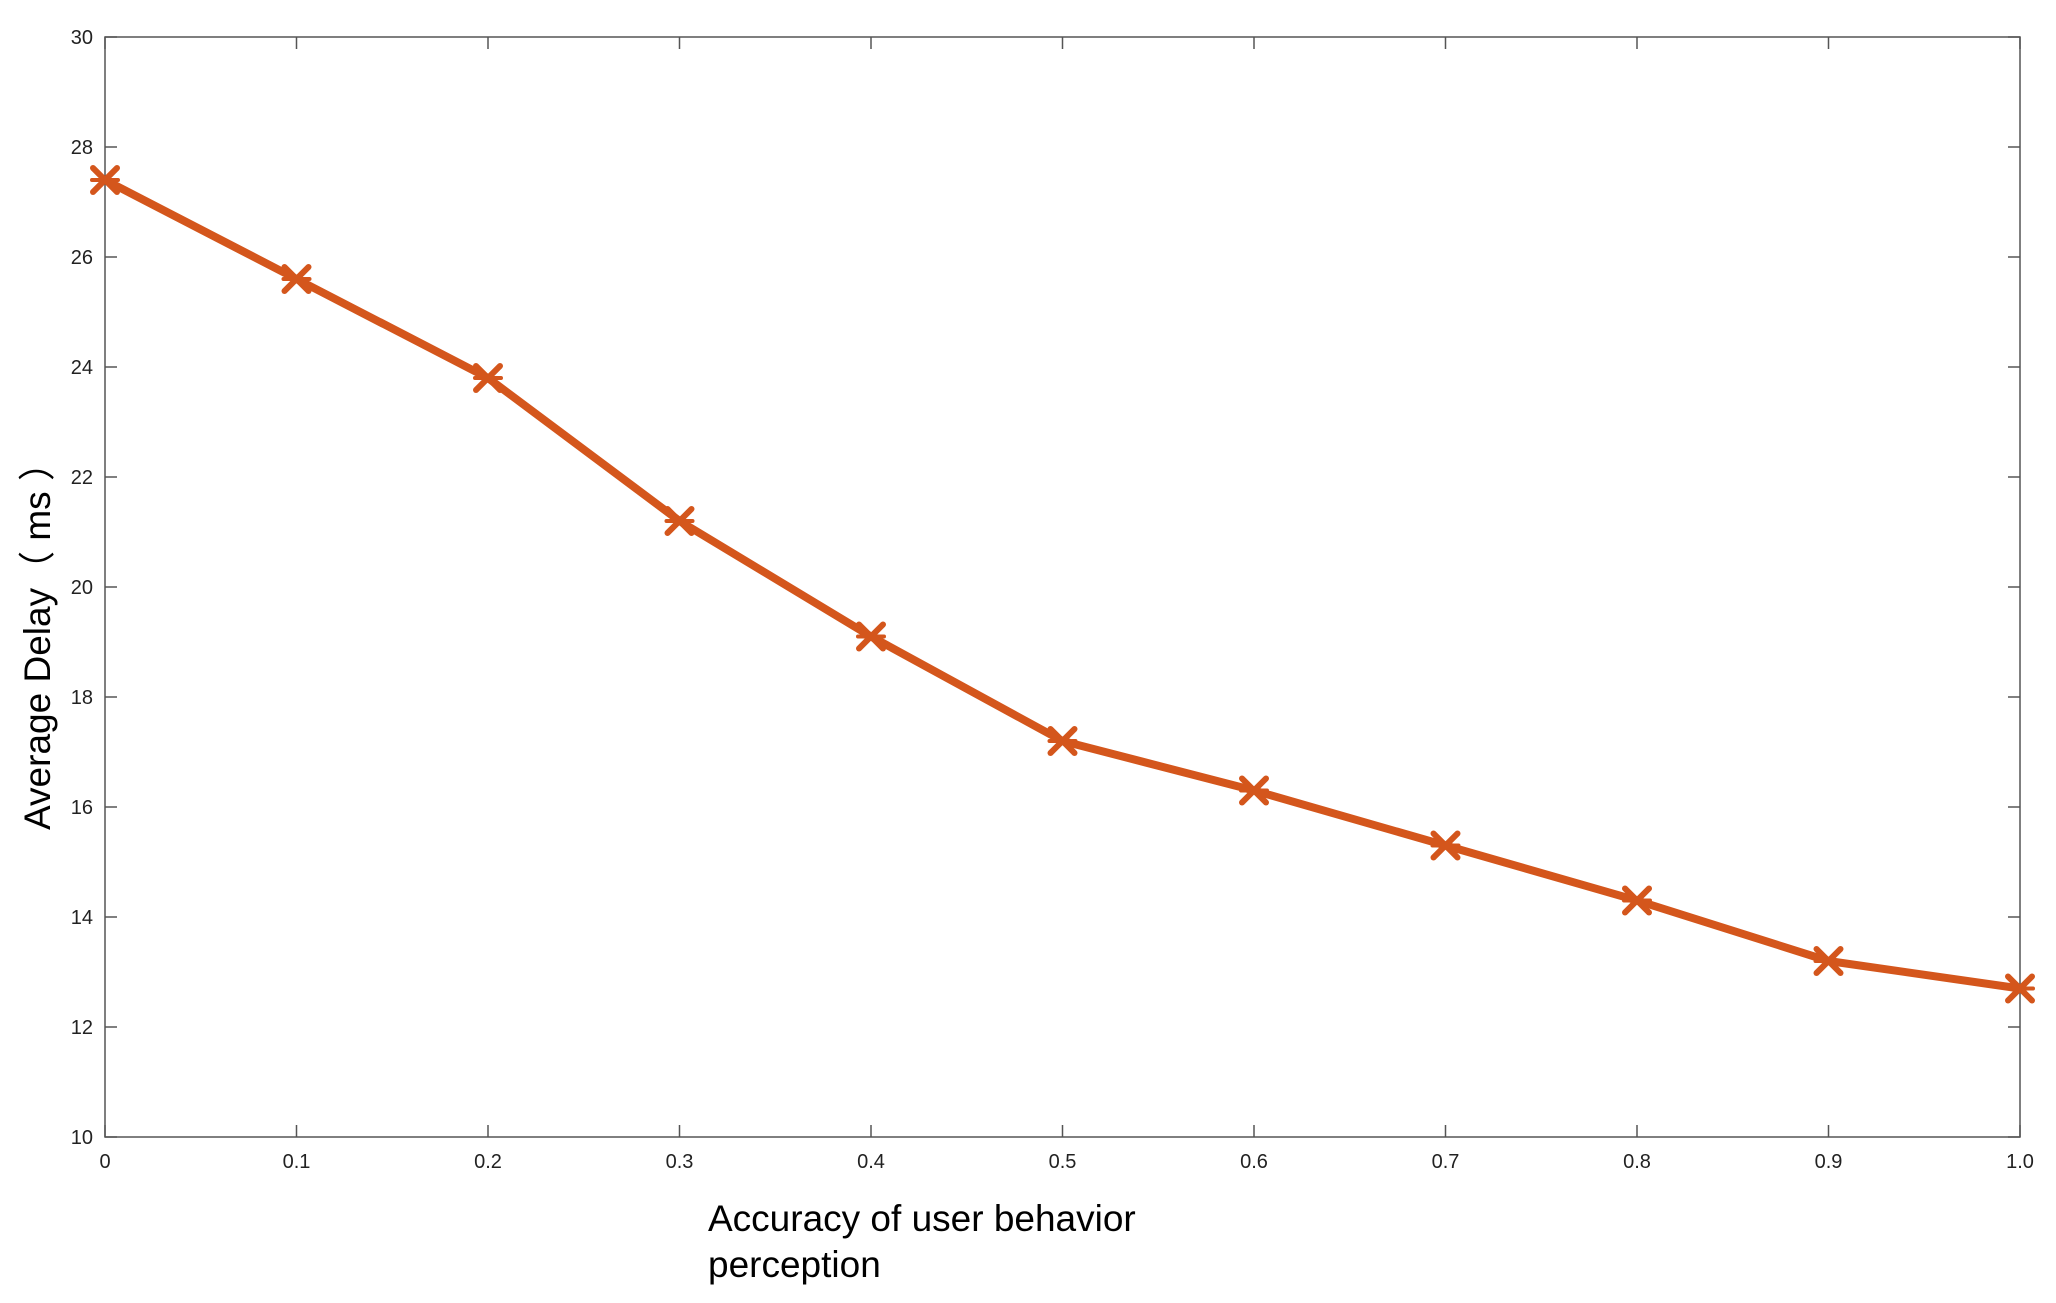  I want to click on x-axis-title-line-2: perception, so click(794, 1264).